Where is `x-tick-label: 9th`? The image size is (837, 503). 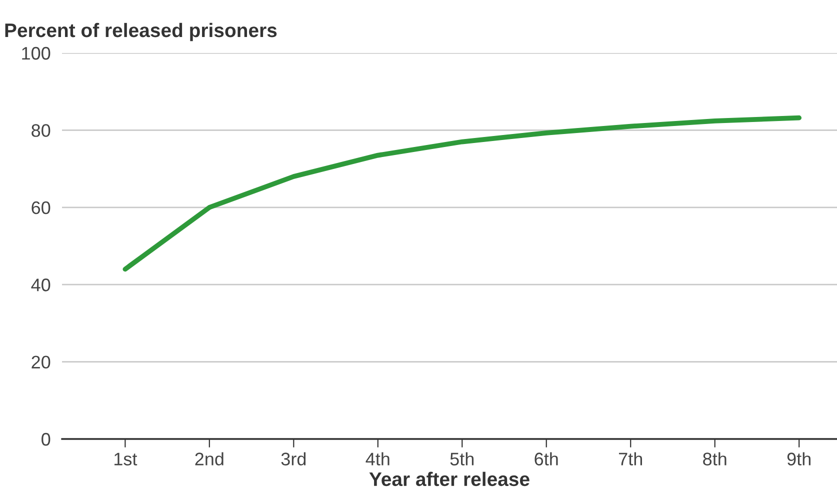
x-tick-label: 9th is located at coordinates (798, 459).